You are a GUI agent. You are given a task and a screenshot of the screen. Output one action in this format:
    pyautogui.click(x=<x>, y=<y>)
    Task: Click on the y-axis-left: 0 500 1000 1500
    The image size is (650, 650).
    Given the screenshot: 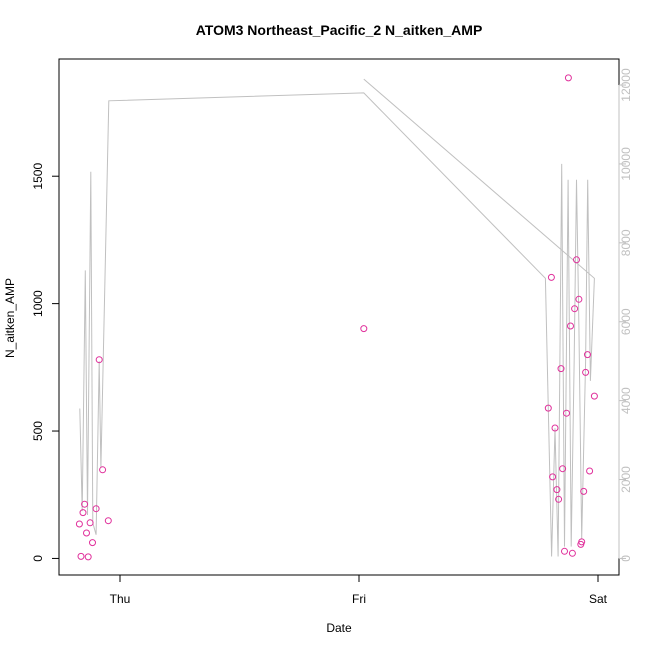 What is the action you would take?
    pyautogui.click(x=45, y=362)
    